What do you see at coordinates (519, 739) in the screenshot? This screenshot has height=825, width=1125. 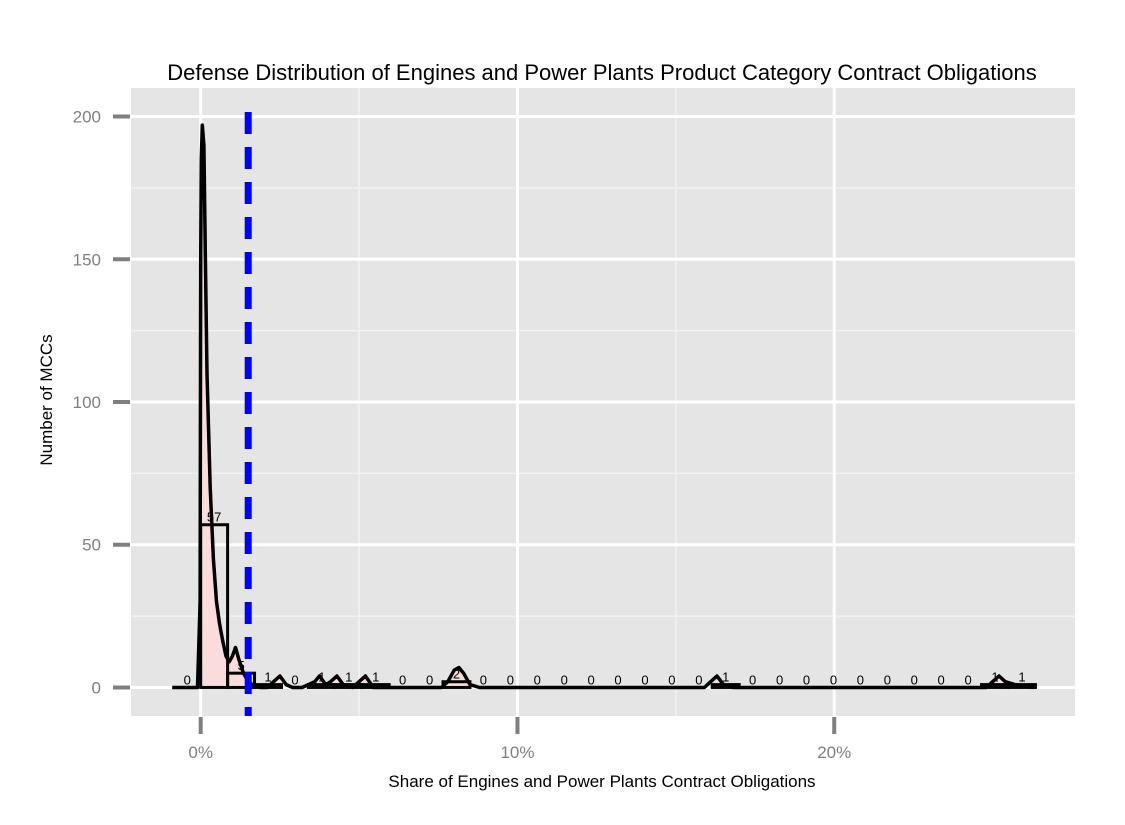 I see `x-axis: 0% 10% 20%` at bounding box center [519, 739].